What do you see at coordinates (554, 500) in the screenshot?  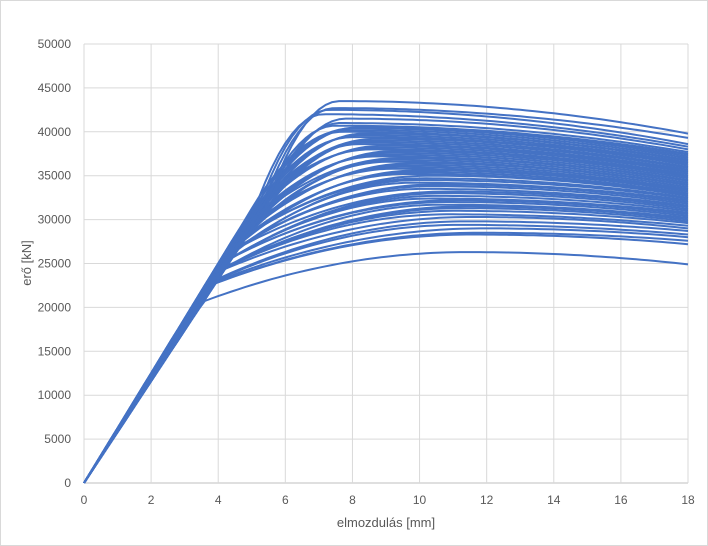 I see `x-tick-label: 14` at bounding box center [554, 500].